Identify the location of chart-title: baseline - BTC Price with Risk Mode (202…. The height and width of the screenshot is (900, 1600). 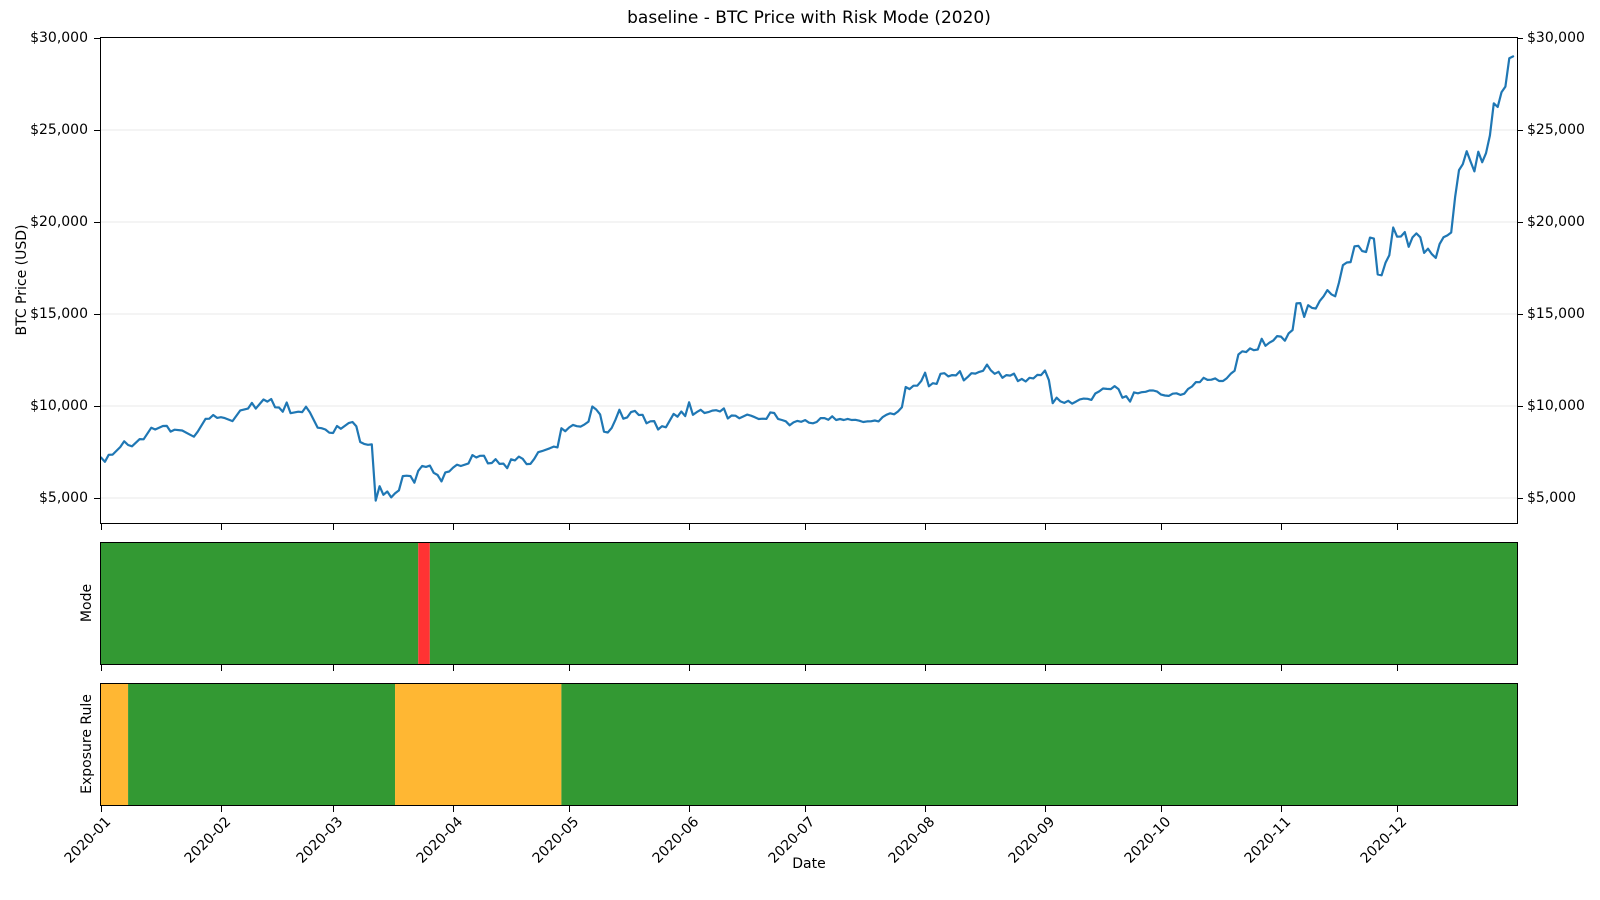
(809, 18).